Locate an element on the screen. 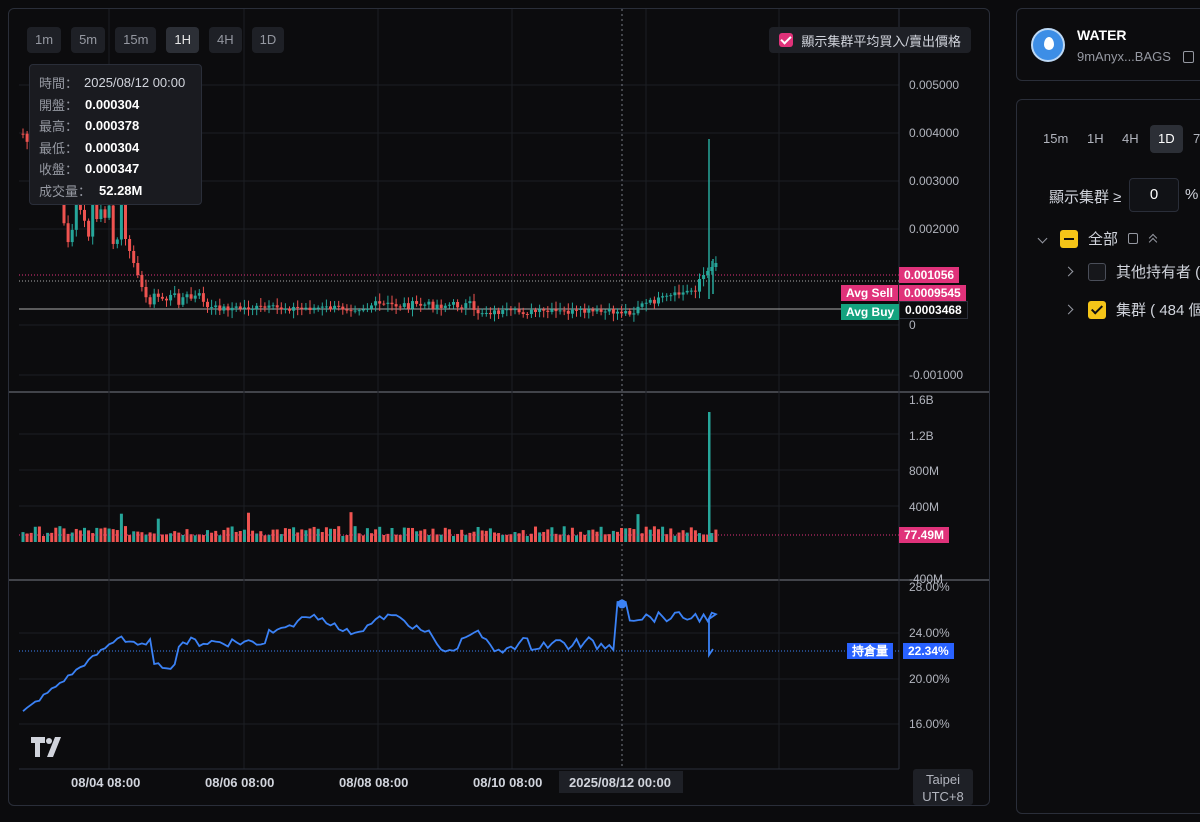  tree-other-holders-row: 其他持有者 ( is located at coordinates (1131, 271).